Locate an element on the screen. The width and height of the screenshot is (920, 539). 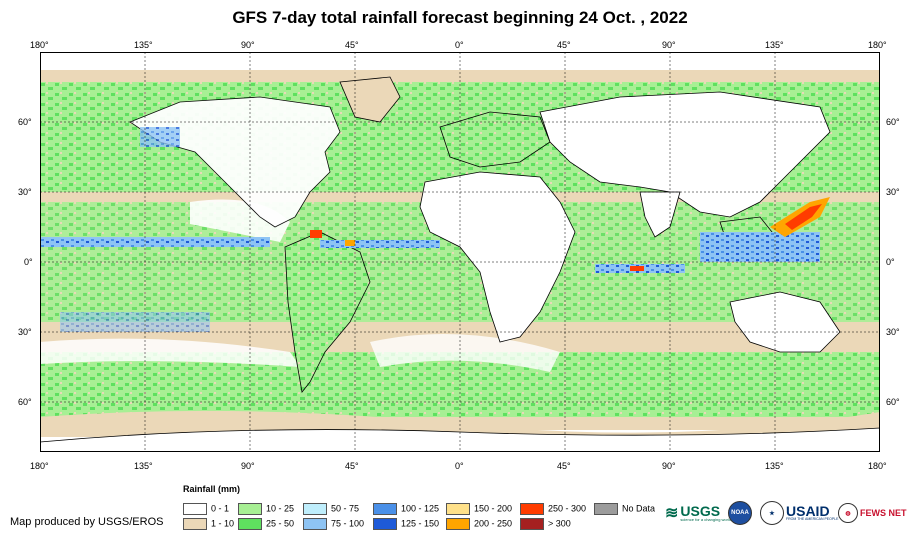
dry-area-south-atlantic is located at coordinates (465, 353).